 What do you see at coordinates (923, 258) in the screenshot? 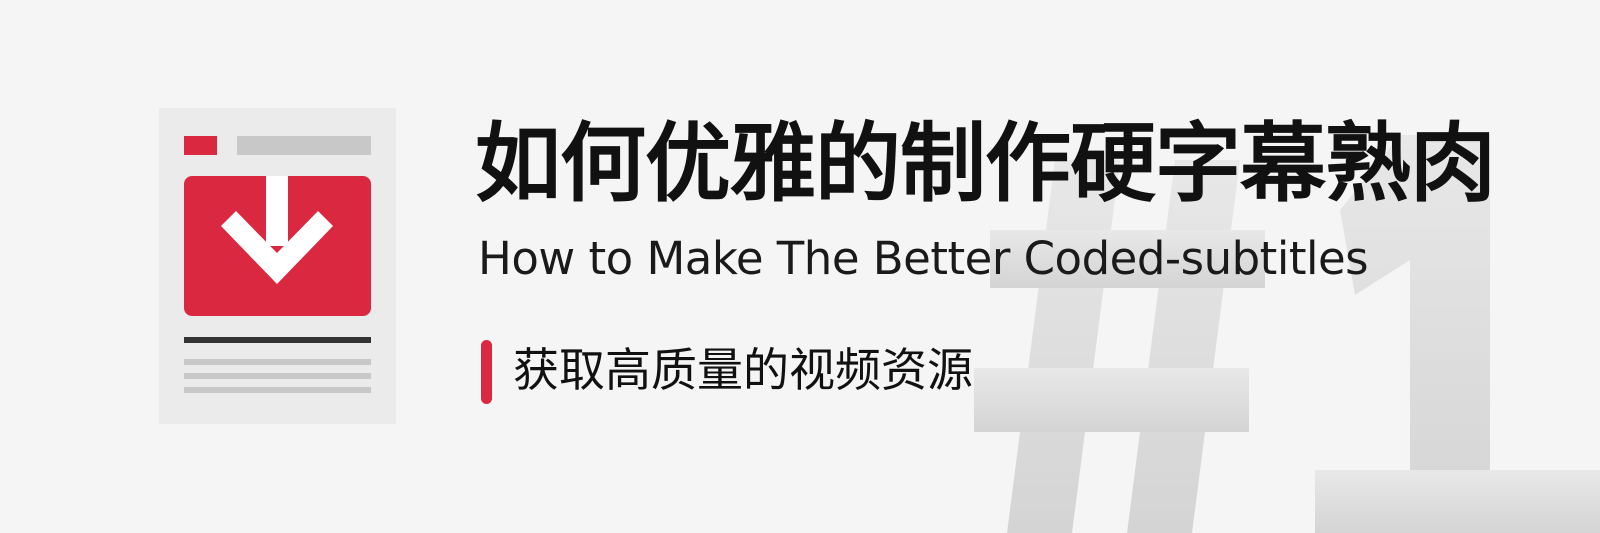
I see `english-subtitle: How to Make The Better Coded-subtitles` at bounding box center [923, 258].